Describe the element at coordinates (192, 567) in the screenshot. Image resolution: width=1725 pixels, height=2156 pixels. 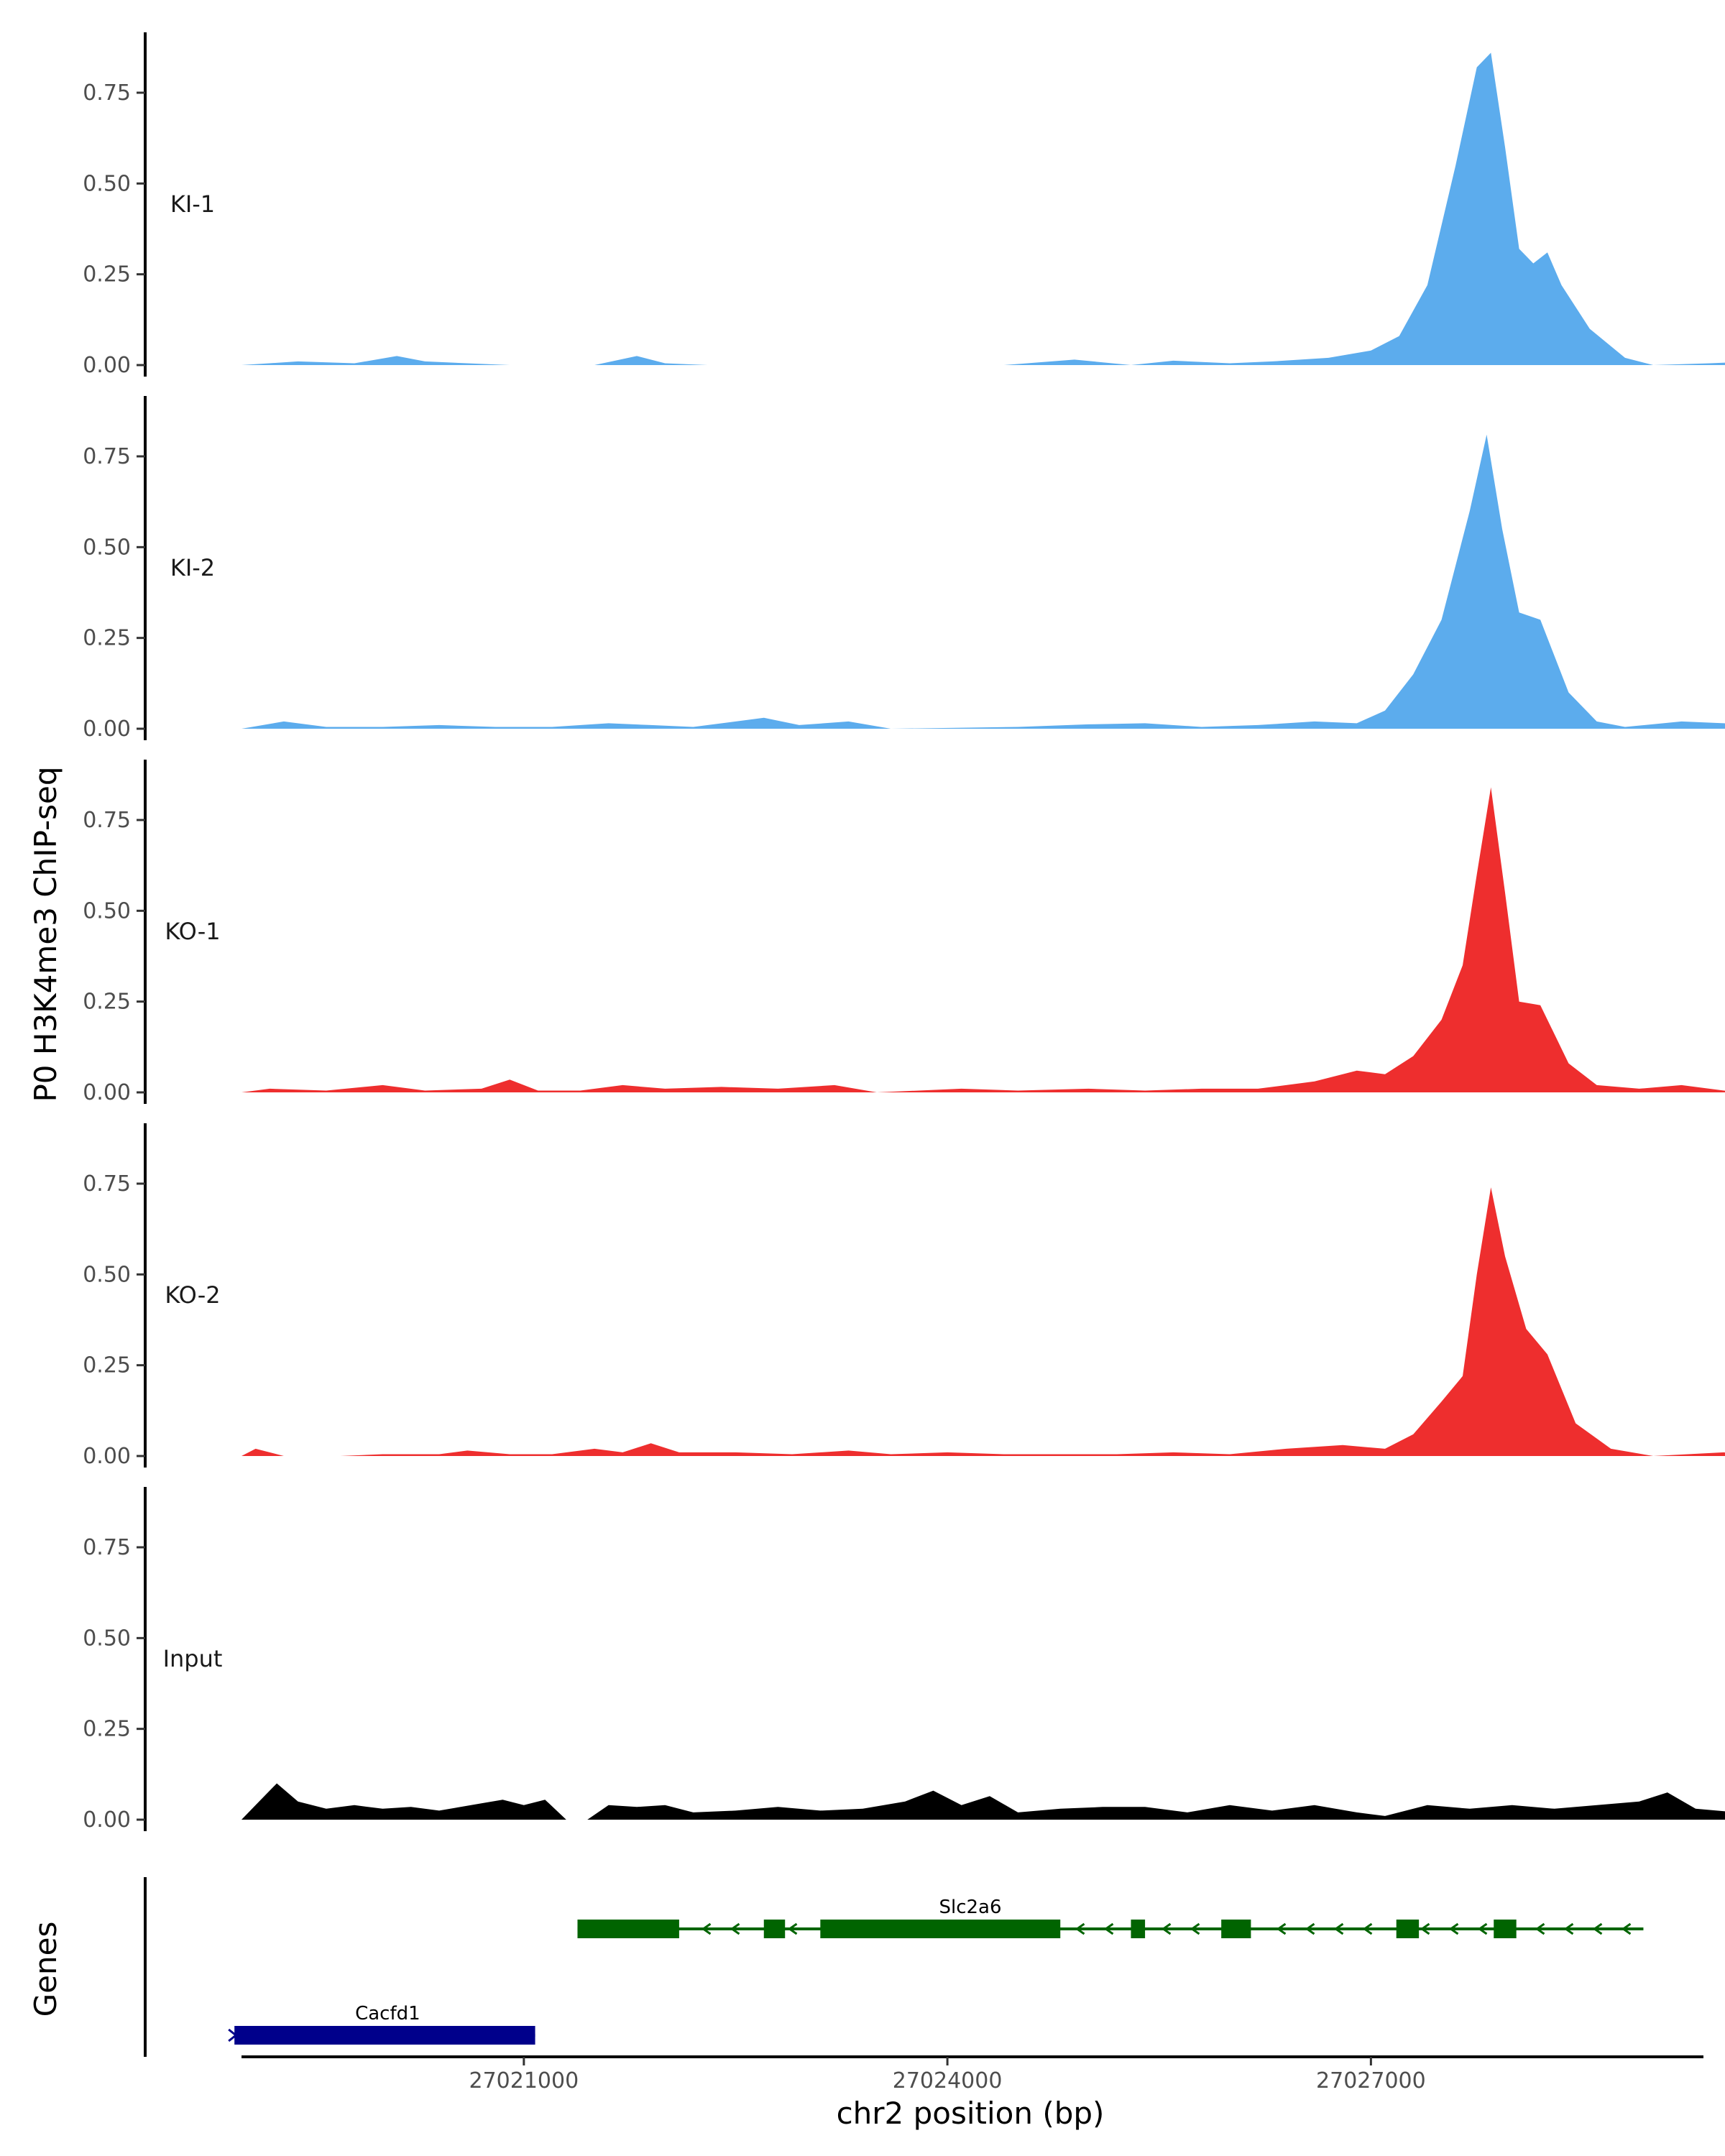
I see `track-label: KI-2` at that location.